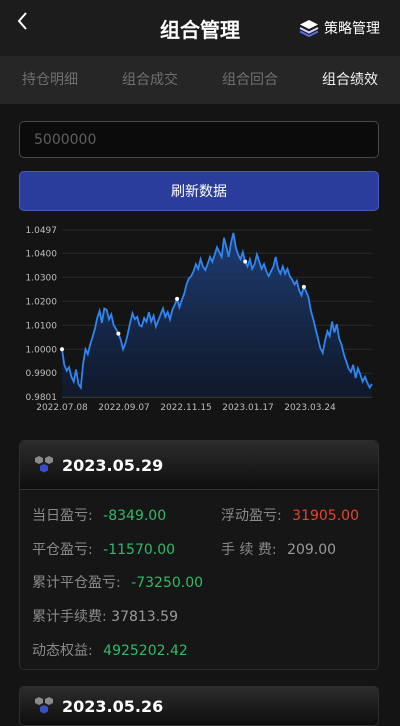 The height and width of the screenshot is (726, 400). I want to click on close-pnl-label: 平仓盈亏:, so click(62, 550).